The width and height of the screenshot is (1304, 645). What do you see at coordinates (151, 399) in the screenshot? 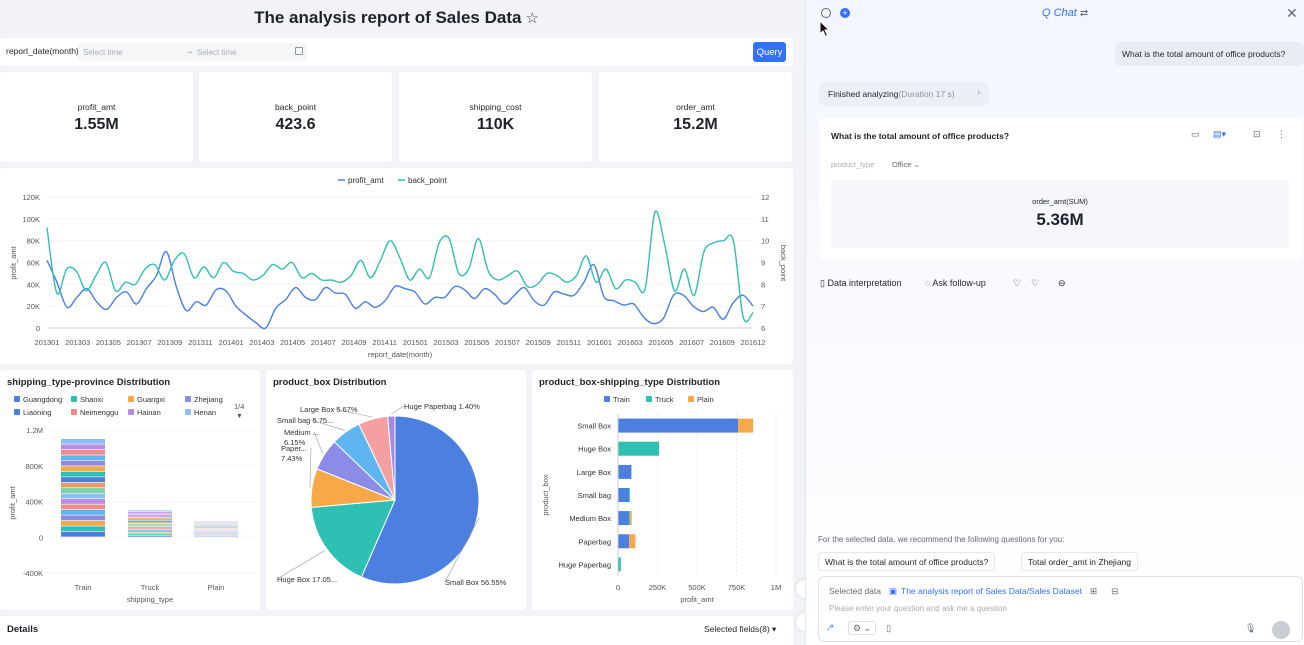
I see `legend-label: Guangxi` at bounding box center [151, 399].